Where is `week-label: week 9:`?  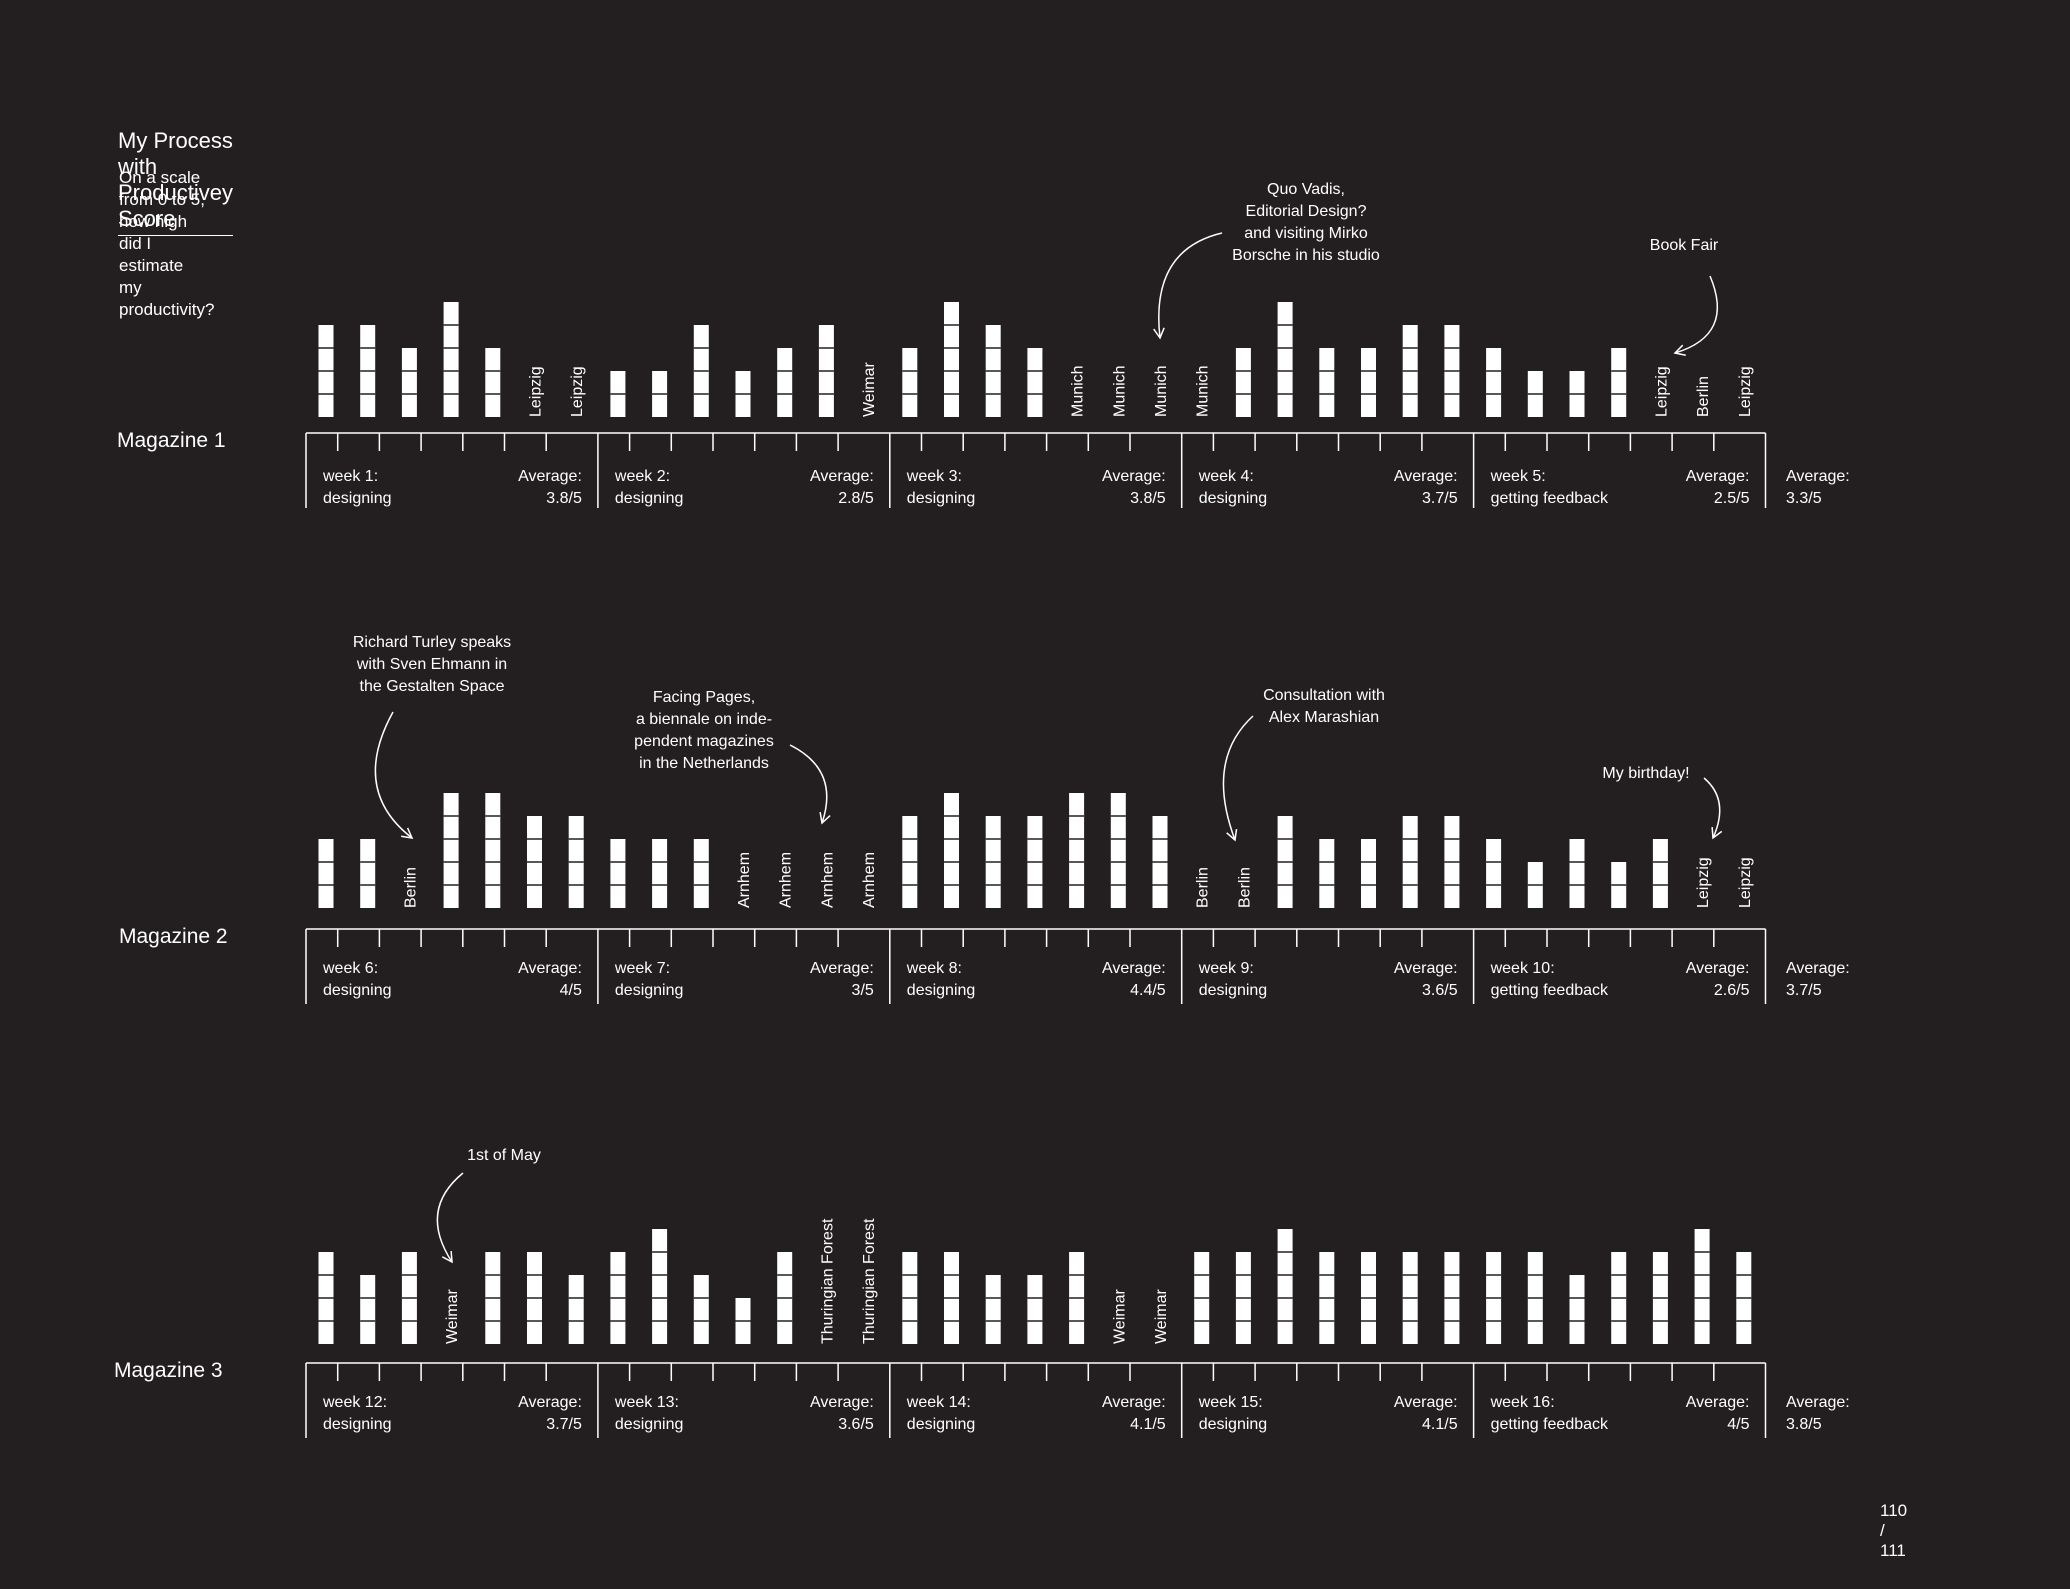 week-label: week 9: is located at coordinates (1226, 968).